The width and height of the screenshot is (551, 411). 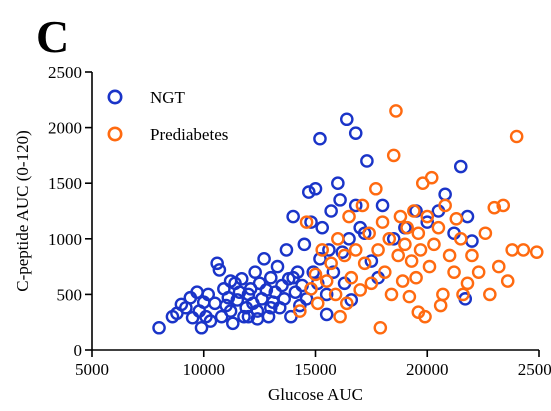 I want to click on y-tick-label: 1000, so click(x=65, y=239).